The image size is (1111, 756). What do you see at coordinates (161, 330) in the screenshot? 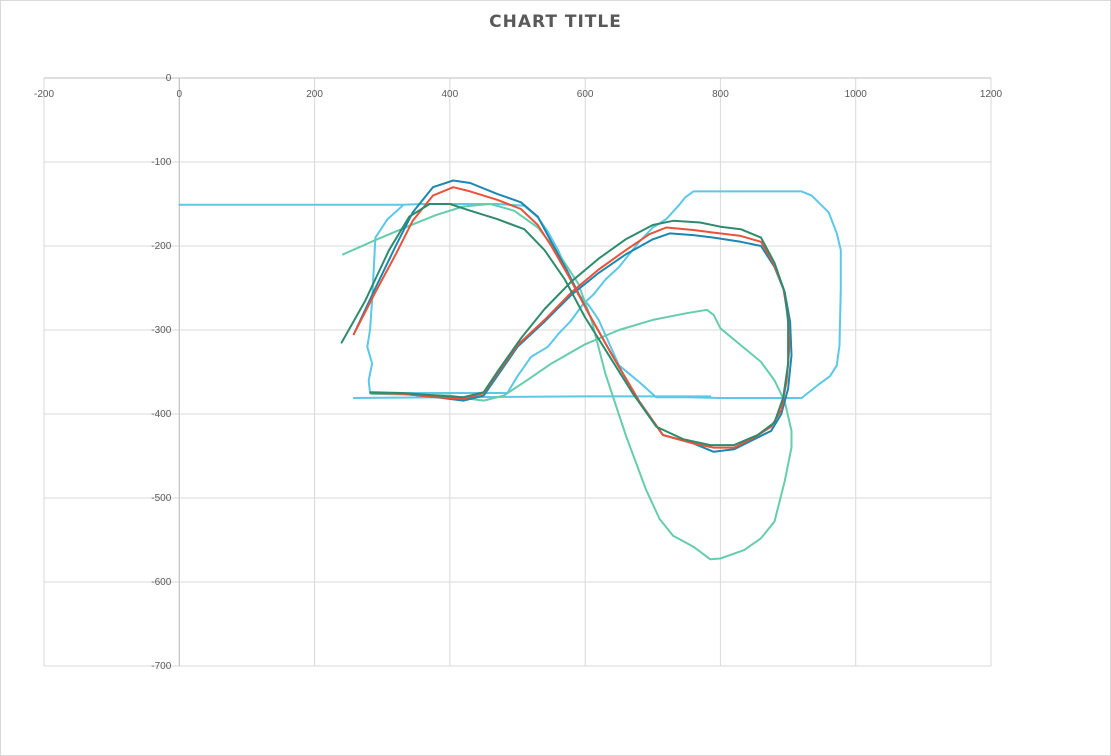
I see `y-tick-label: -300` at bounding box center [161, 330].